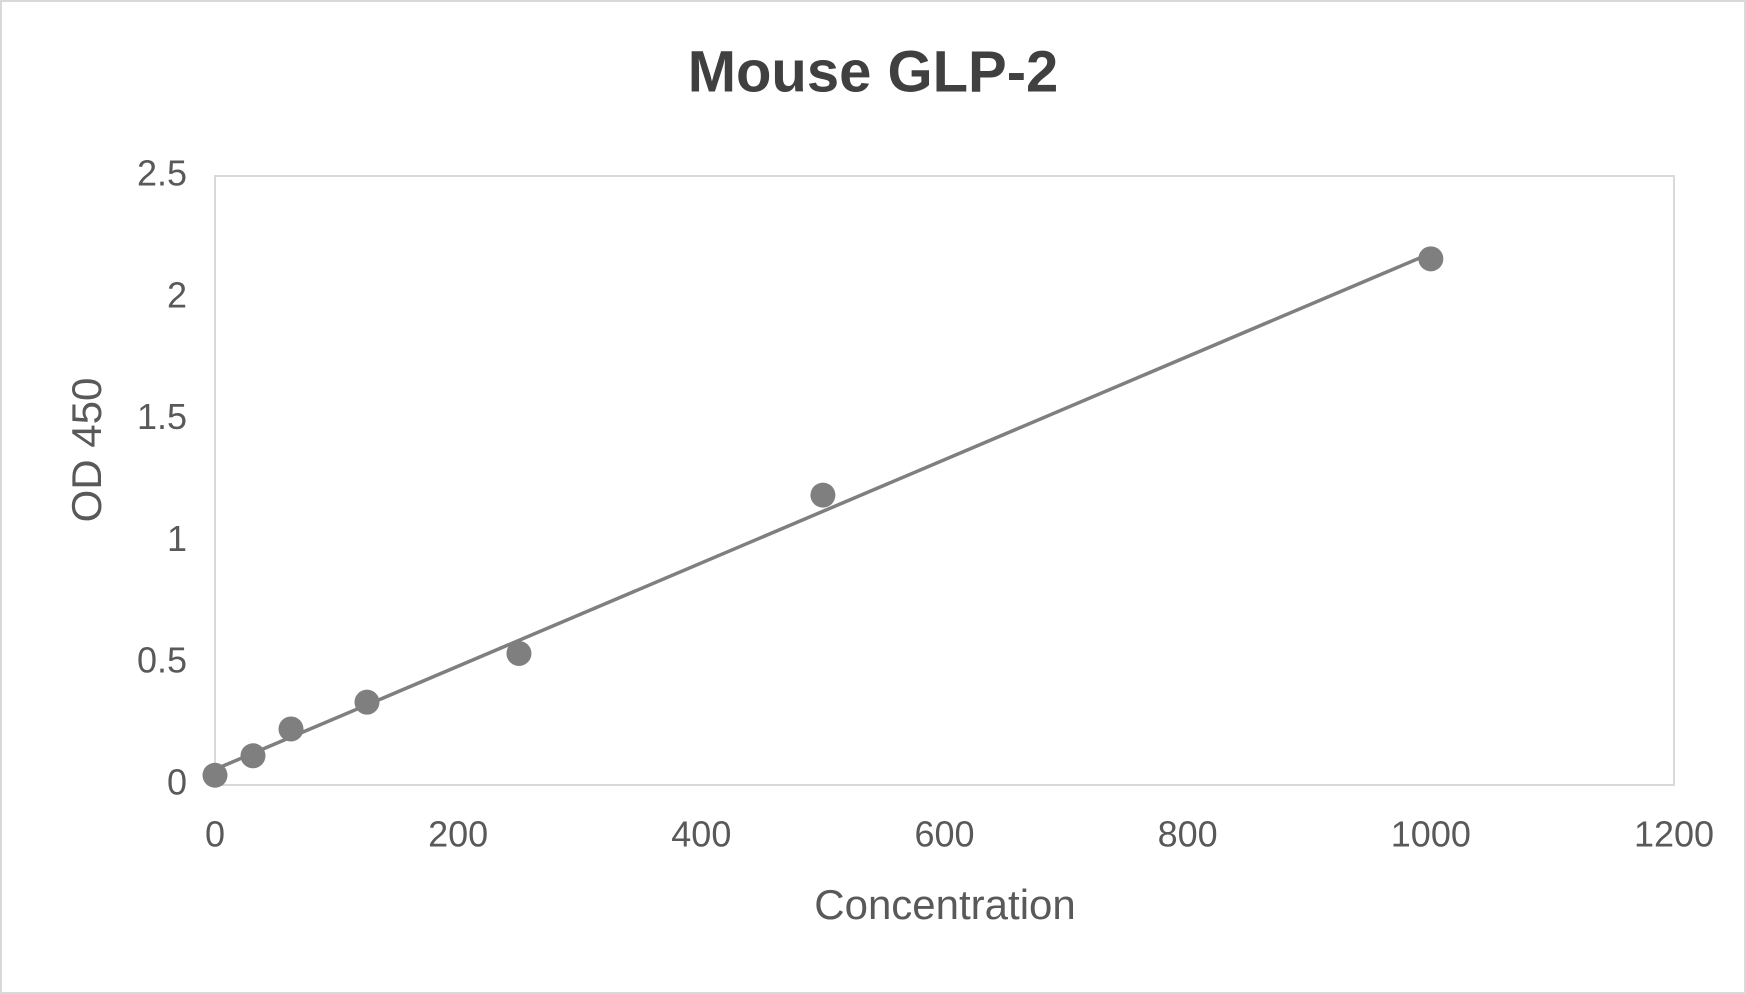 The width and height of the screenshot is (1746, 994). I want to click on x-tick-label: 400, so click(701, 834).